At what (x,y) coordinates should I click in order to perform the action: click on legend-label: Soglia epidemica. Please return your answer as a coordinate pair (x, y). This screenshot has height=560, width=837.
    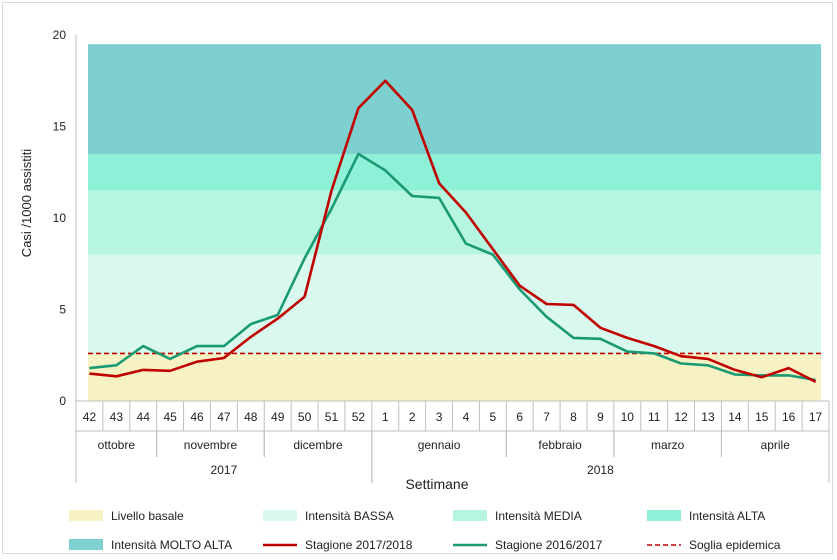
    Looking at the image, I should click on (735, 545).